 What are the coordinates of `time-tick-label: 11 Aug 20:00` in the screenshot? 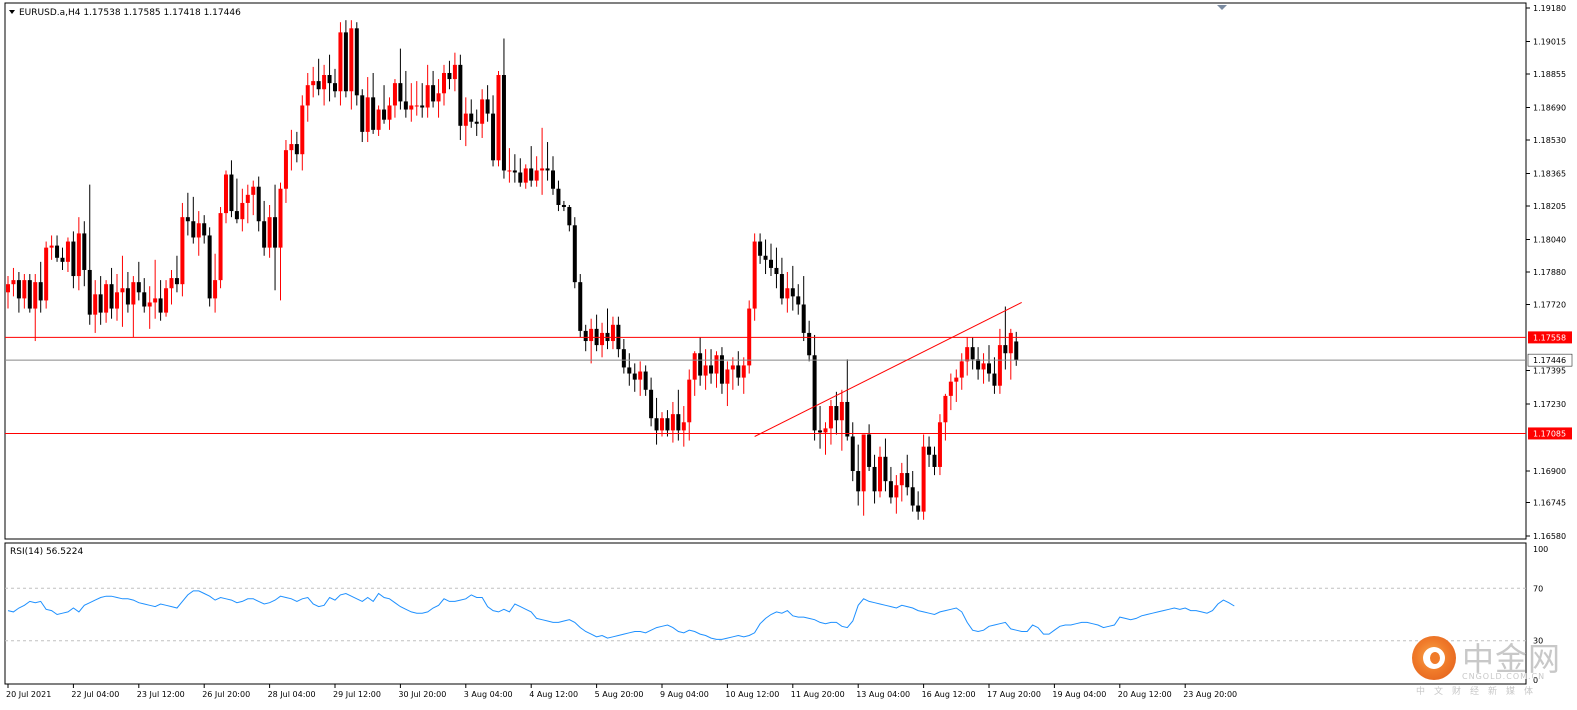 It's located at (818, 694).